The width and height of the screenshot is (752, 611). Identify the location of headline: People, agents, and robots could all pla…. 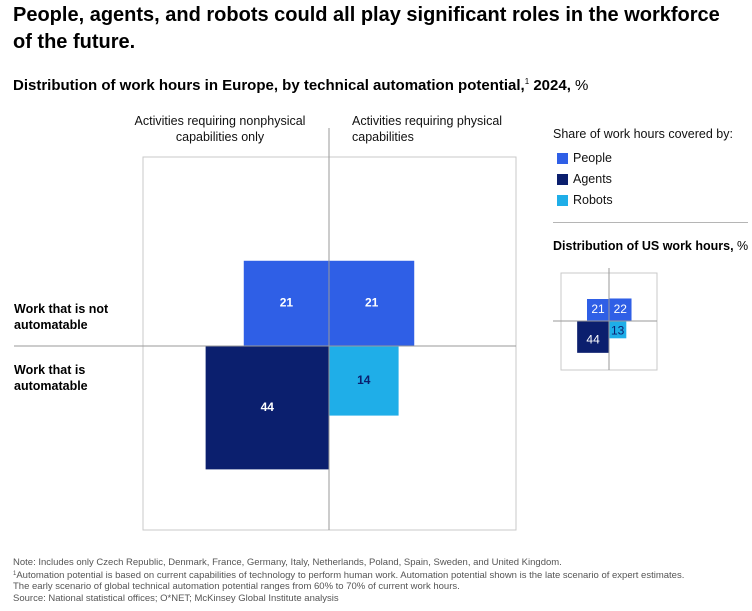
(366, 28).